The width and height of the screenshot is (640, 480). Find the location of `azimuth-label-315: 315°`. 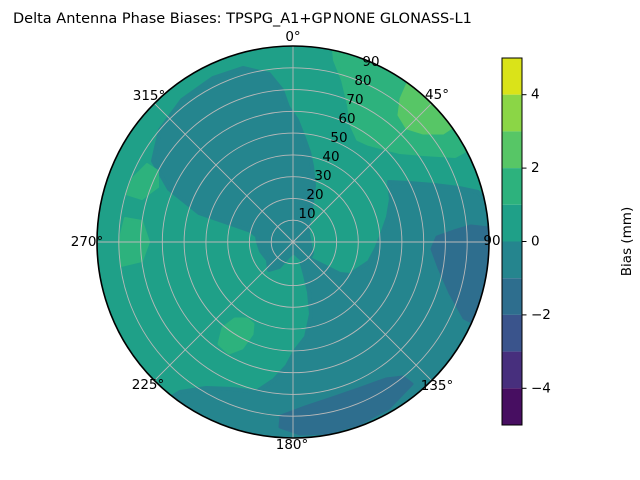

azimuth-label-315: 315° is located at coordinates (149, 96).